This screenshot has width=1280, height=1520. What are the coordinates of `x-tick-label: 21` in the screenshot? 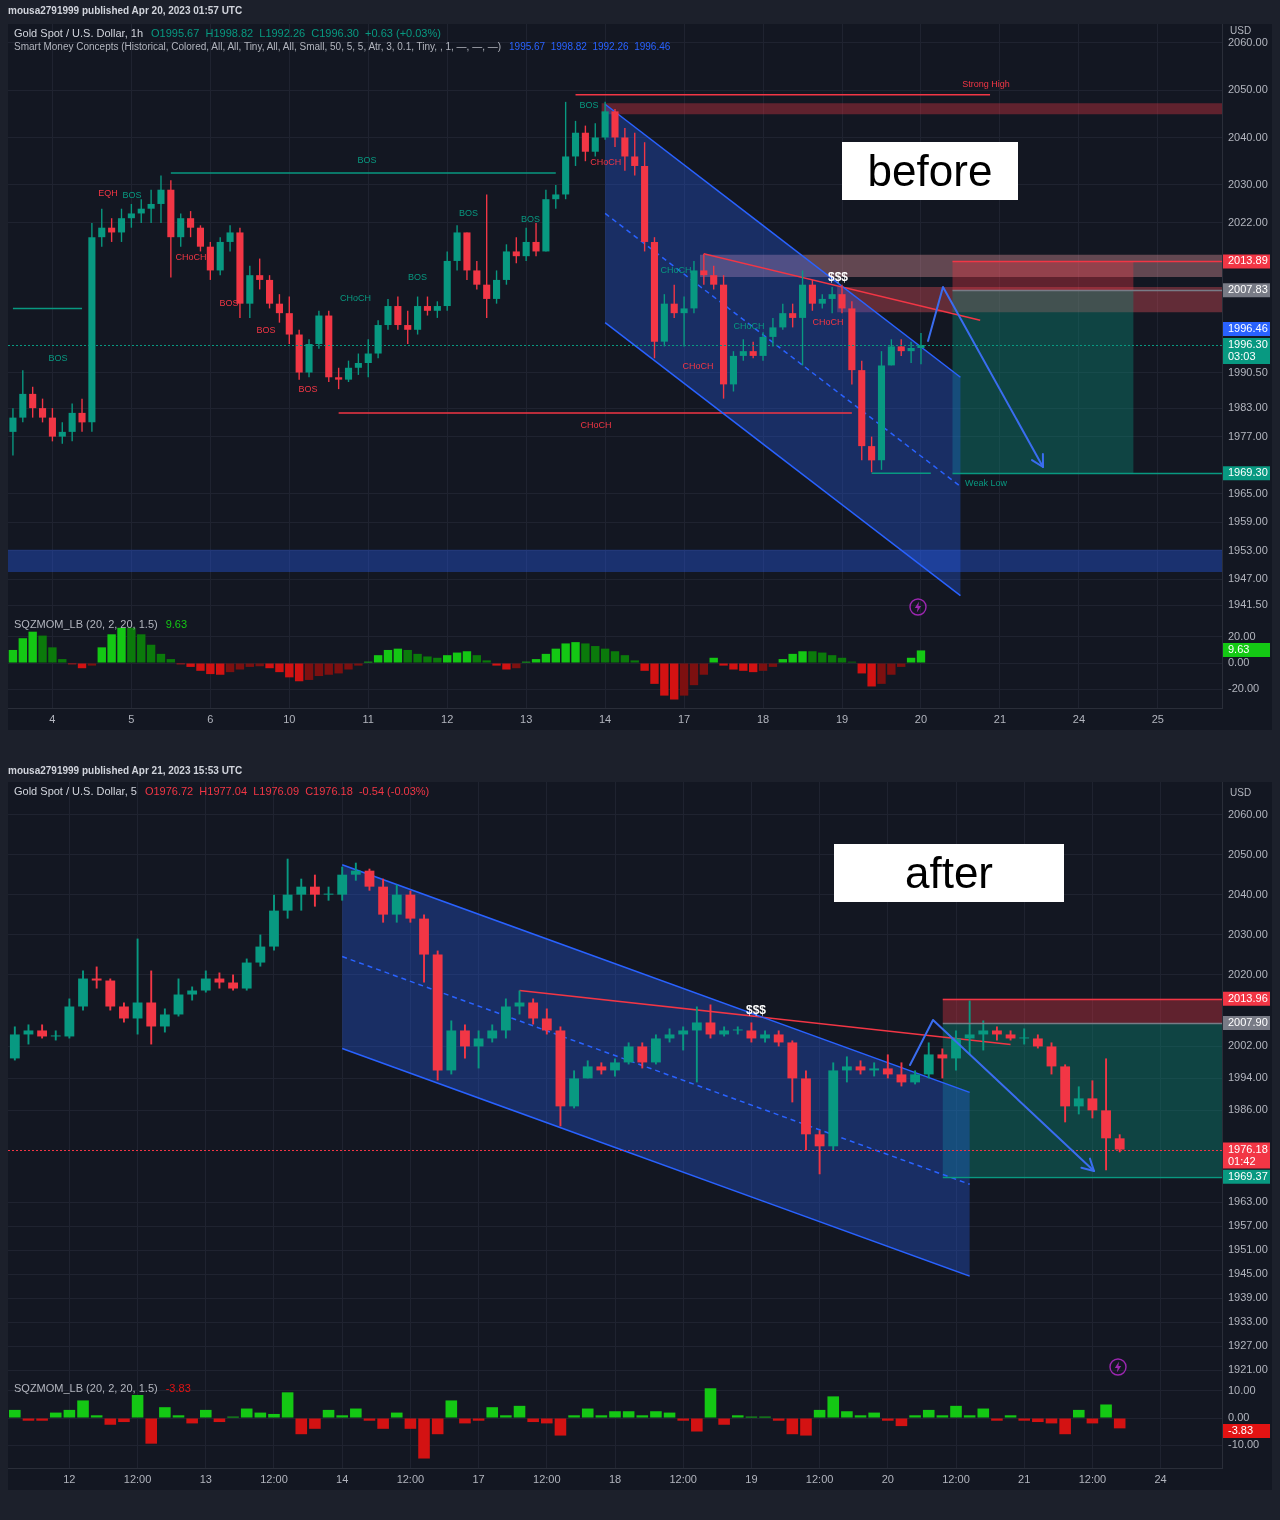 It's located at (1024, 1478).